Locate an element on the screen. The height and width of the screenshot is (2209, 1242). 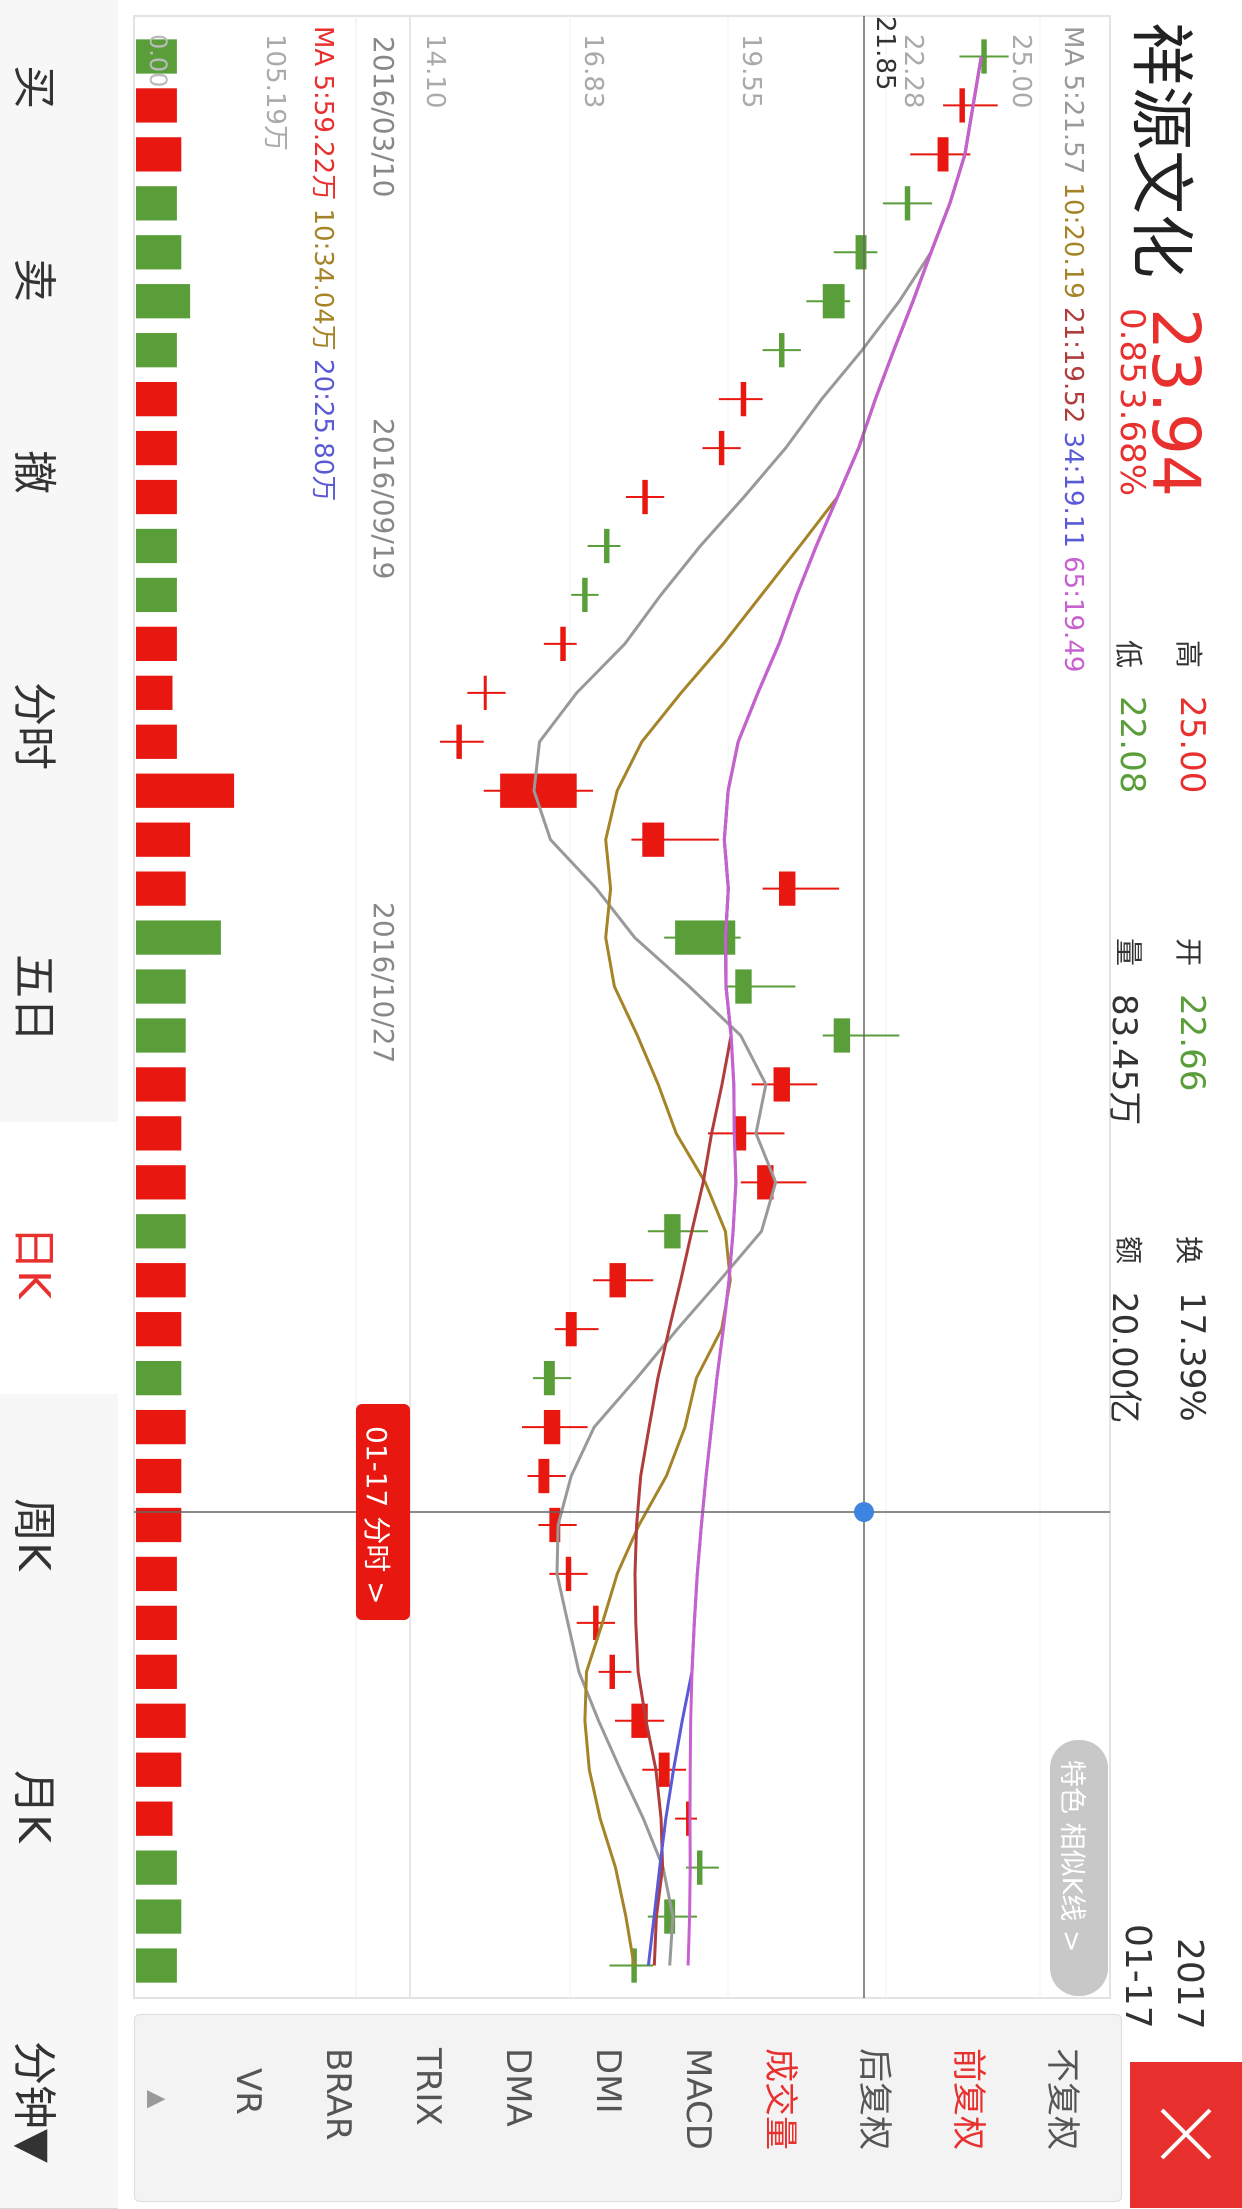
adjust-none: 不复权 is located at coordinates (1062, 2099).